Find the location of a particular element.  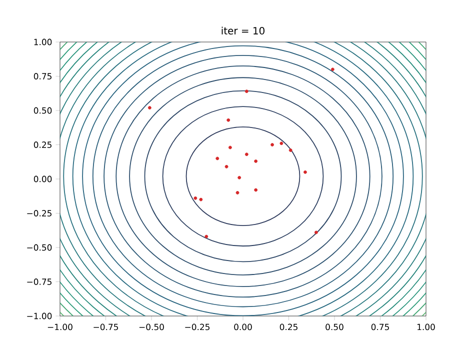

y-tick-label: 0.75 is located at coordinates (43, 76).